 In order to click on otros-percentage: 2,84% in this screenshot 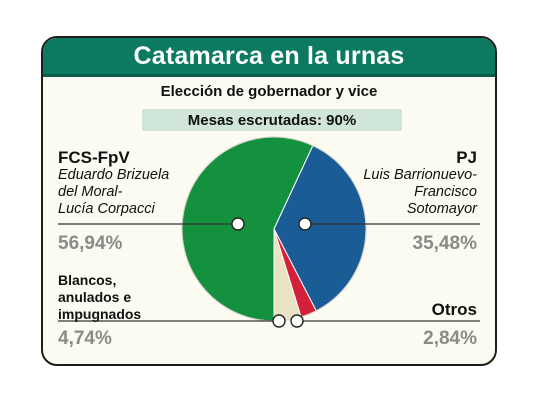, I will do `click(450, 338)`.